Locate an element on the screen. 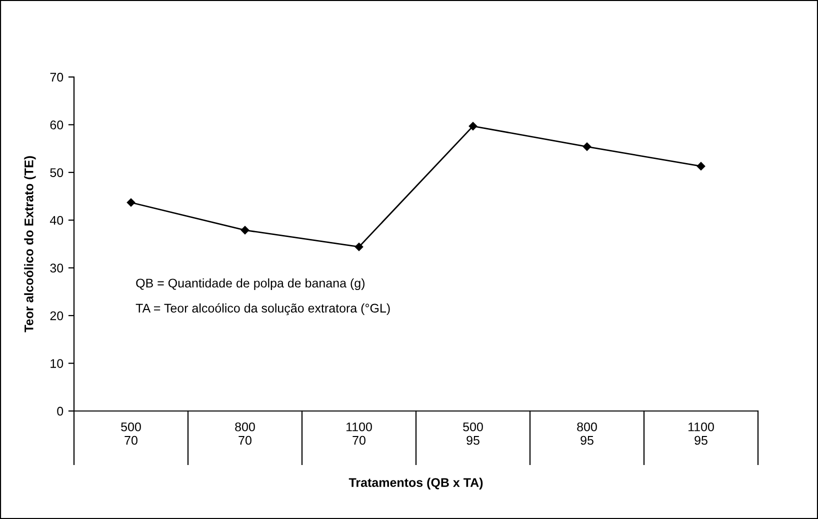 The width and height of the screenshot is (818, 519). y-tick-label: 60 is located at coordinates (57, 125).